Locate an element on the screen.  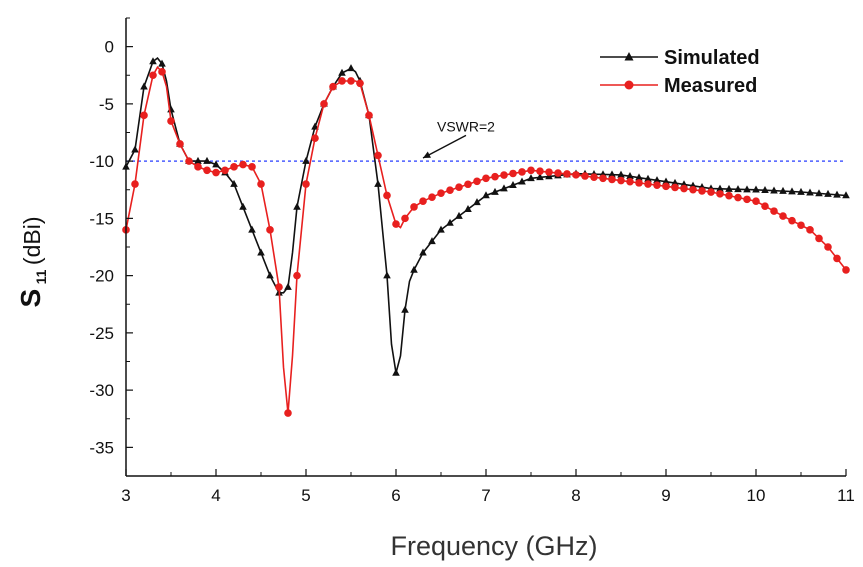
y-axis-label-unit: (dBi) is located at coordinates (32, 241).